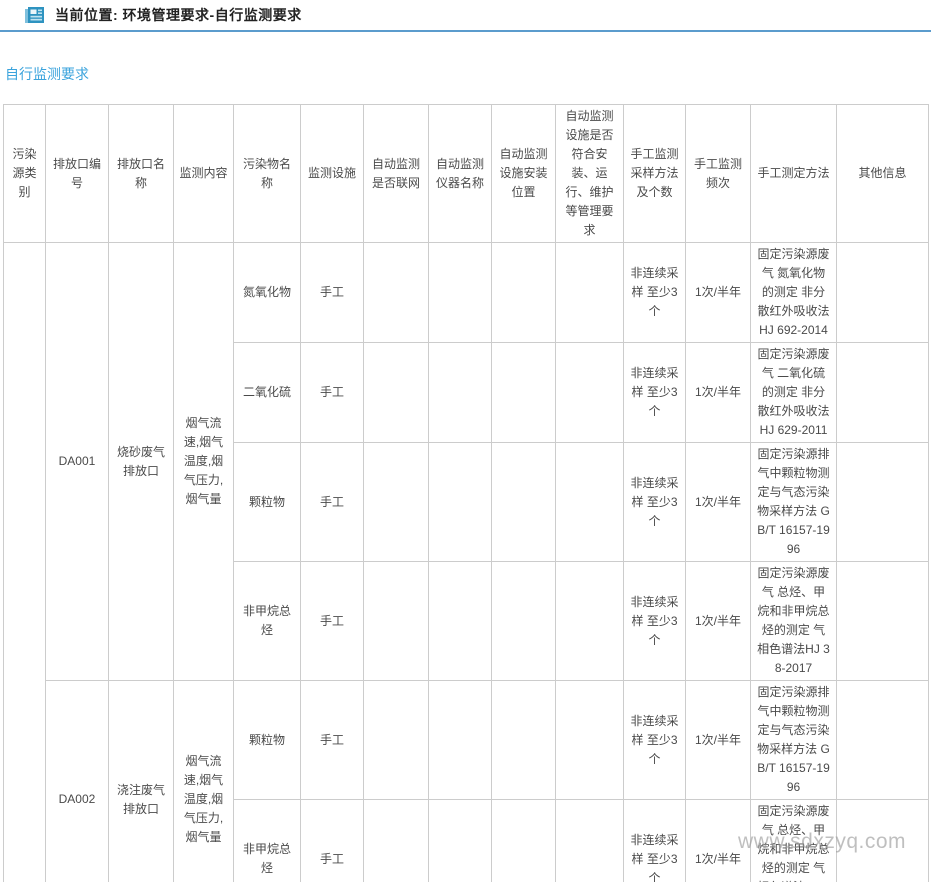 This screenshot has height=882, width=931. Describe the element at coordinates (77, 461) in the screenshot. I see `cell-outlet-code: DA001` at that location.